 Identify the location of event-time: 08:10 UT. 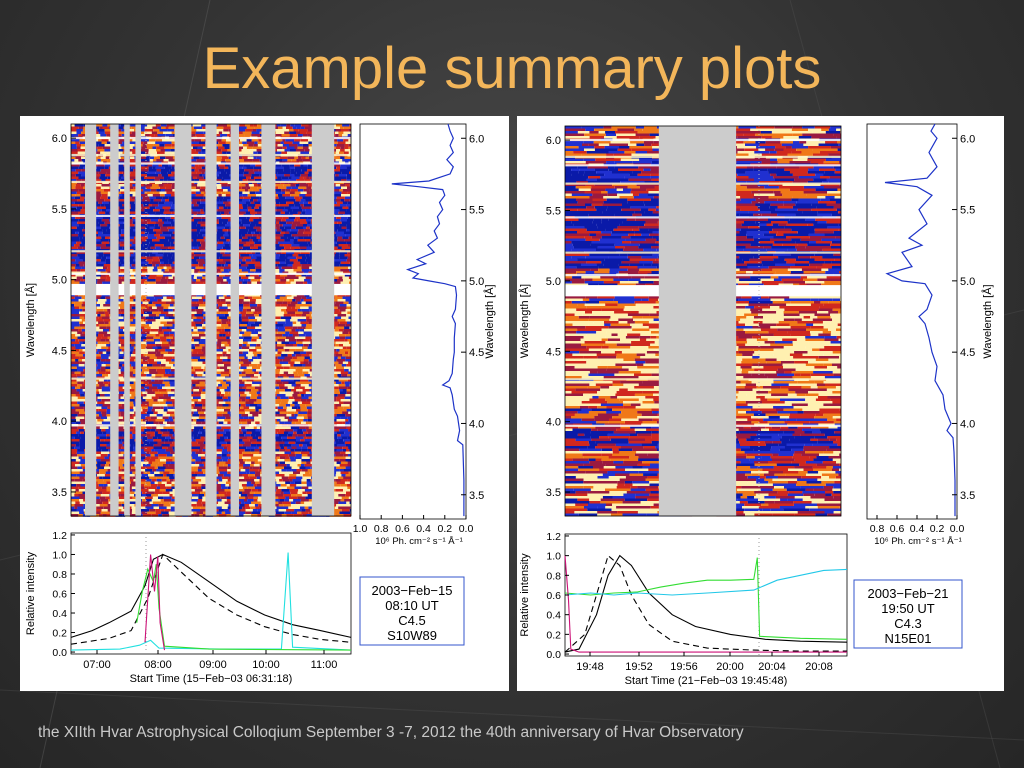
(412, 605).